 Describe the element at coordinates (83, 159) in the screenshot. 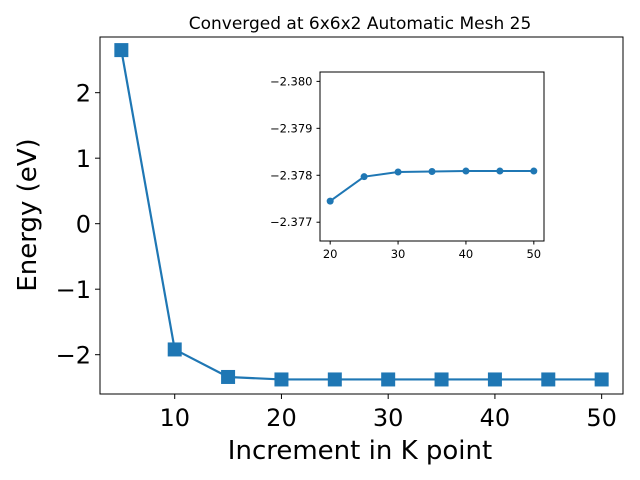

I see `y-tick-label: 1` at that location.